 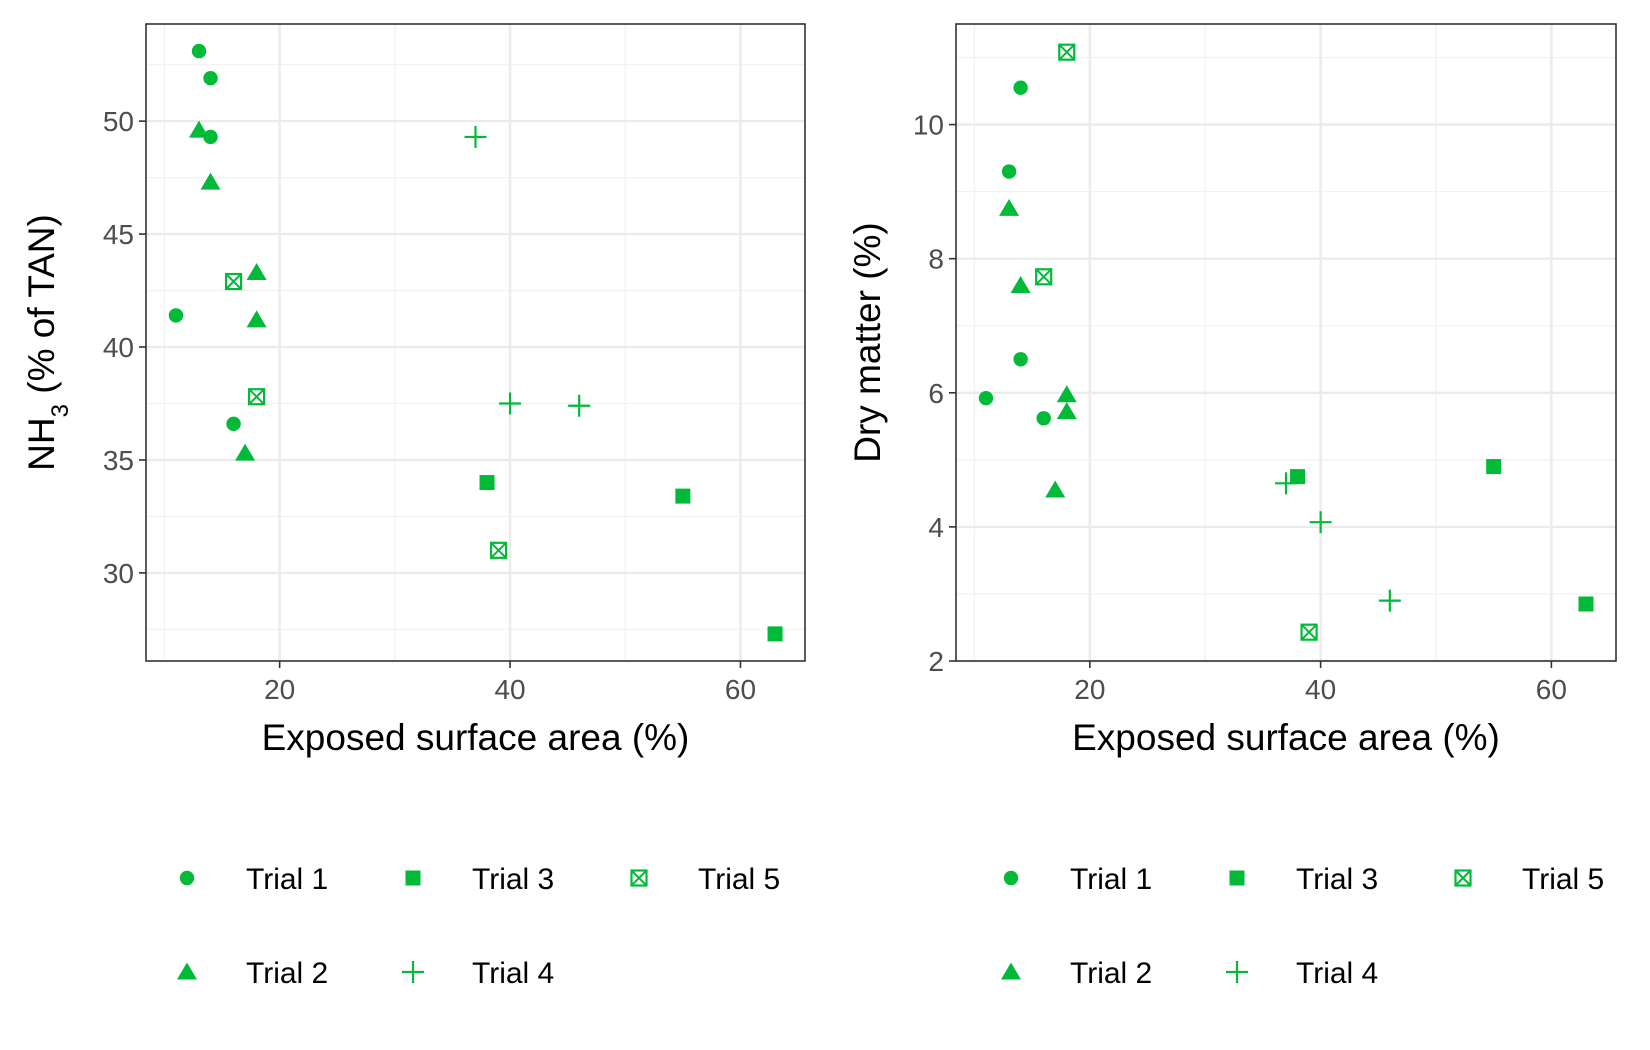 What do you see at coordinates (936, 527) in the screenshot?
I see `y-tick-label: 4` at bounding box center [936, 527].